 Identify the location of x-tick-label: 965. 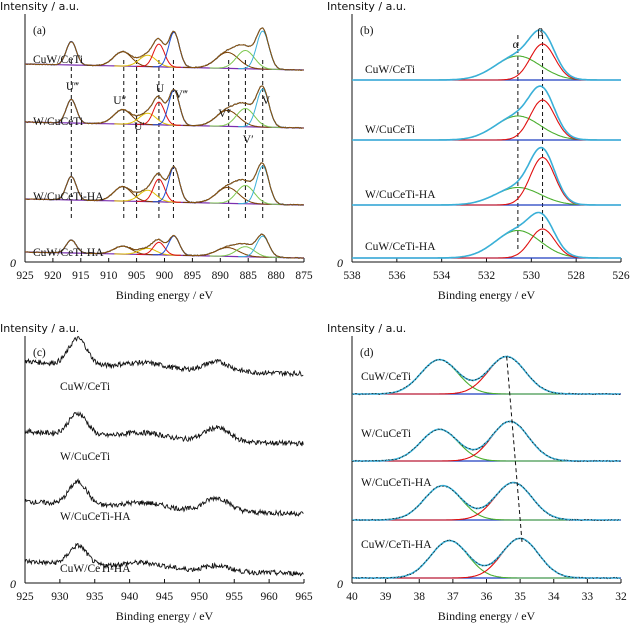
(304, 597).